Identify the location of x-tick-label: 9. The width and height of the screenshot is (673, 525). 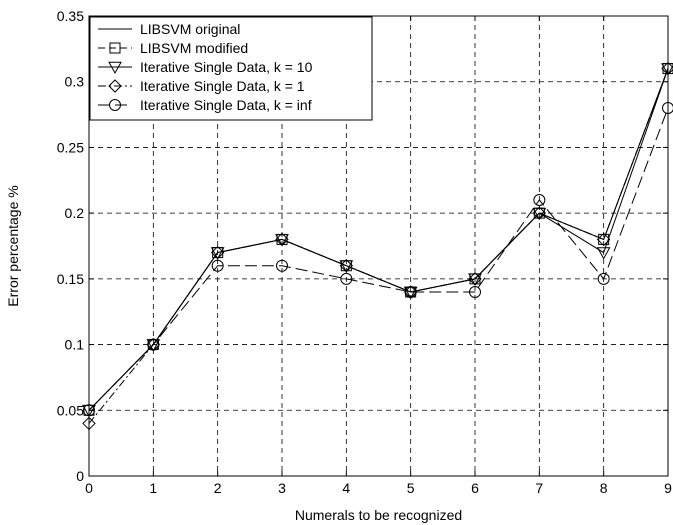
(668, 488).